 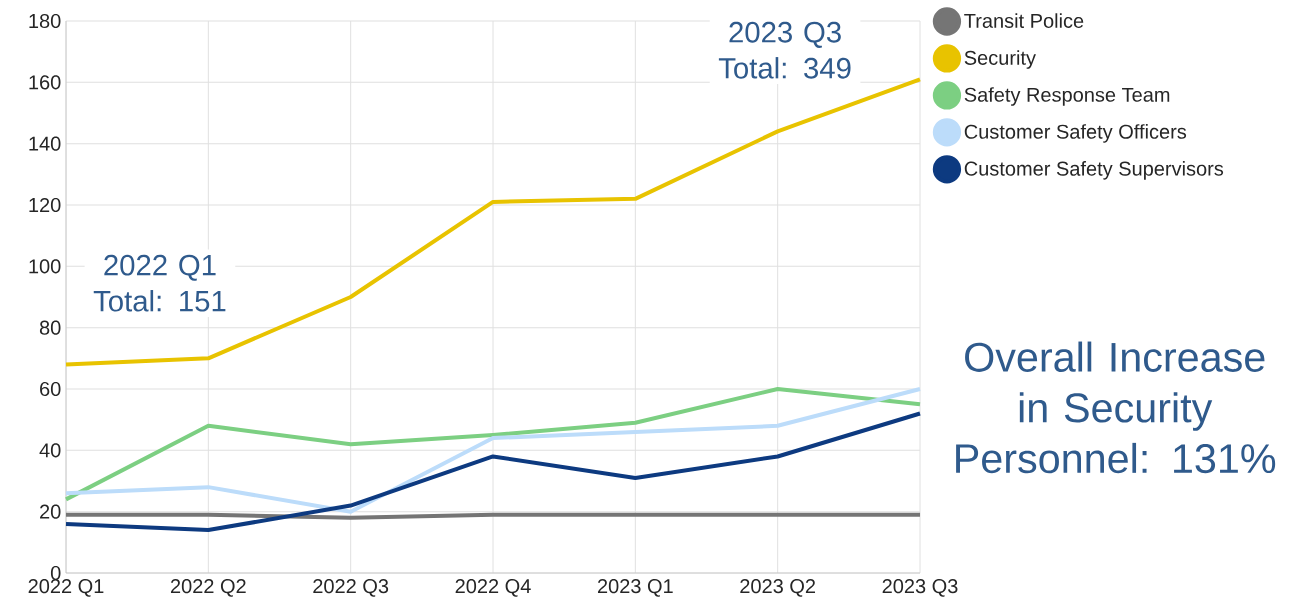 What do you see at coordinates (1094, 170) in the screenshot?
I see `legend-label: Customer Safety Supervisors` at bounding box center [1094, 170].